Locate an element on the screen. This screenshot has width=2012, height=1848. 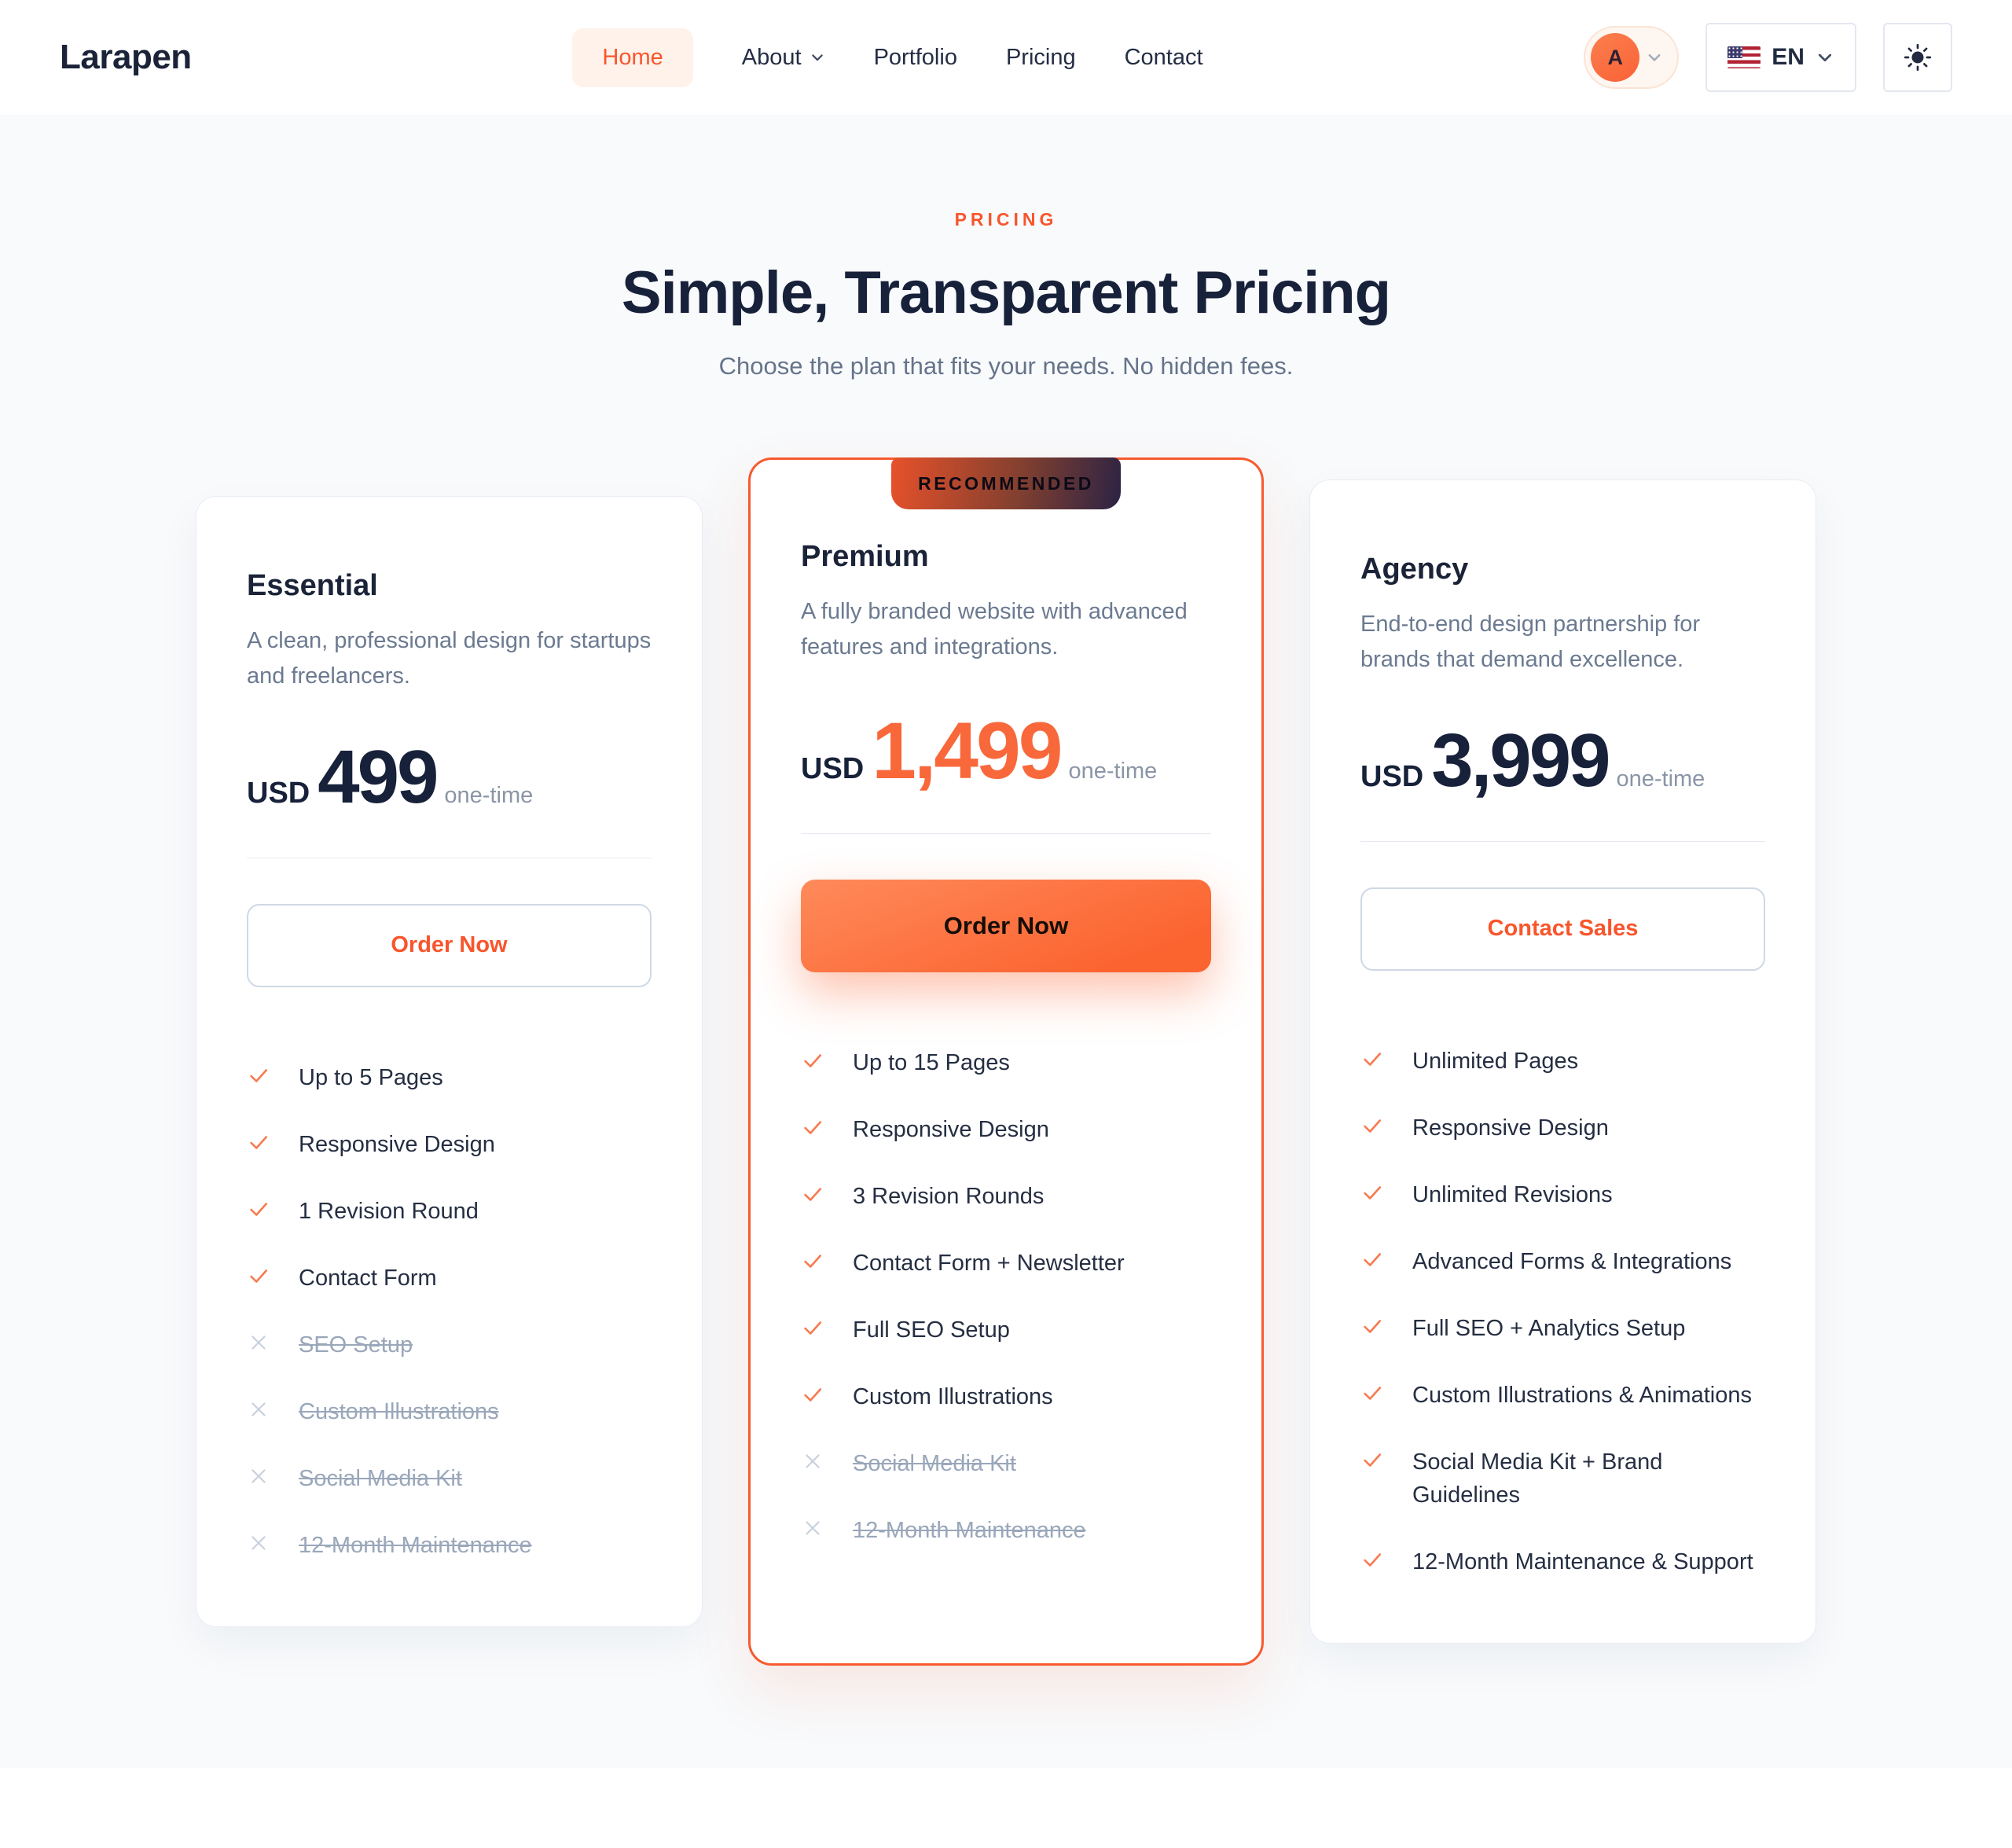
nav-item-label: Home is located at coordinates (632, 57).